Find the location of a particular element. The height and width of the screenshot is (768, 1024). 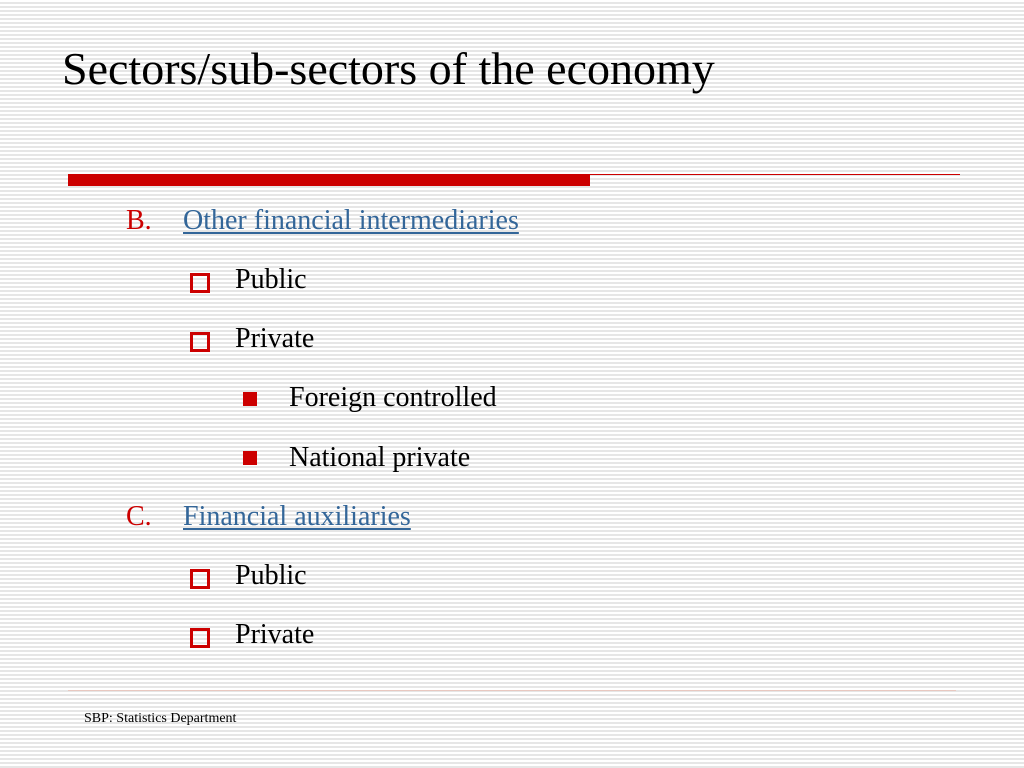

slide-title: Sectors/sub-sectors of the economy is located at coordinates (388, 68).